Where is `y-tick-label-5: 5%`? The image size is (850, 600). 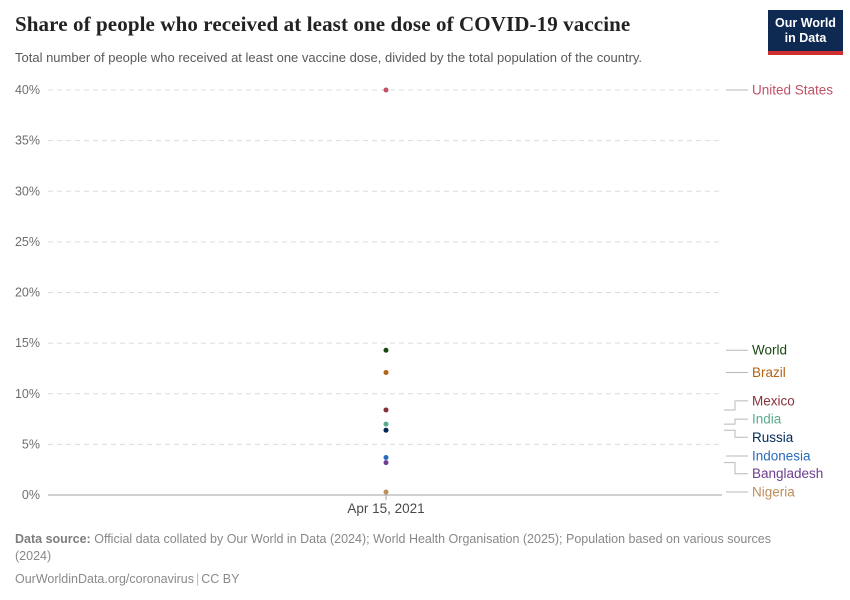
y-tick-label-5: 5% is located at coordinates (31, 444).